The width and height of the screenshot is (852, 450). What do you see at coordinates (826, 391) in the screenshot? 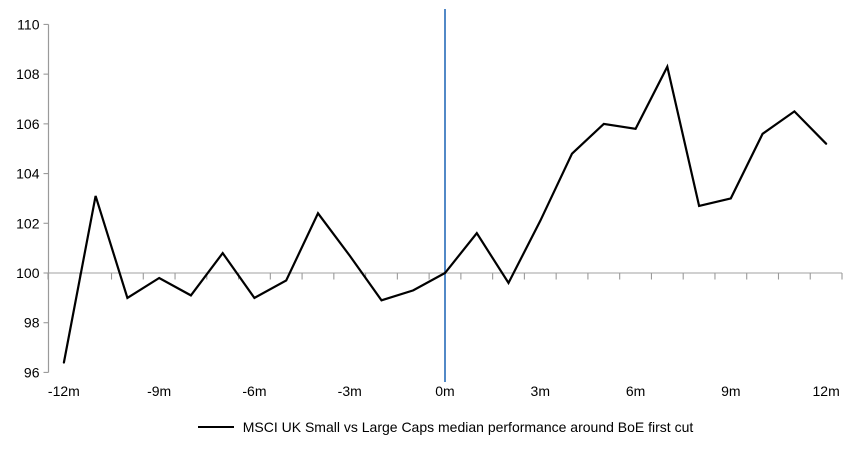
I see `x-axis-tick-label: 12m` at bounding box center [826, 391].